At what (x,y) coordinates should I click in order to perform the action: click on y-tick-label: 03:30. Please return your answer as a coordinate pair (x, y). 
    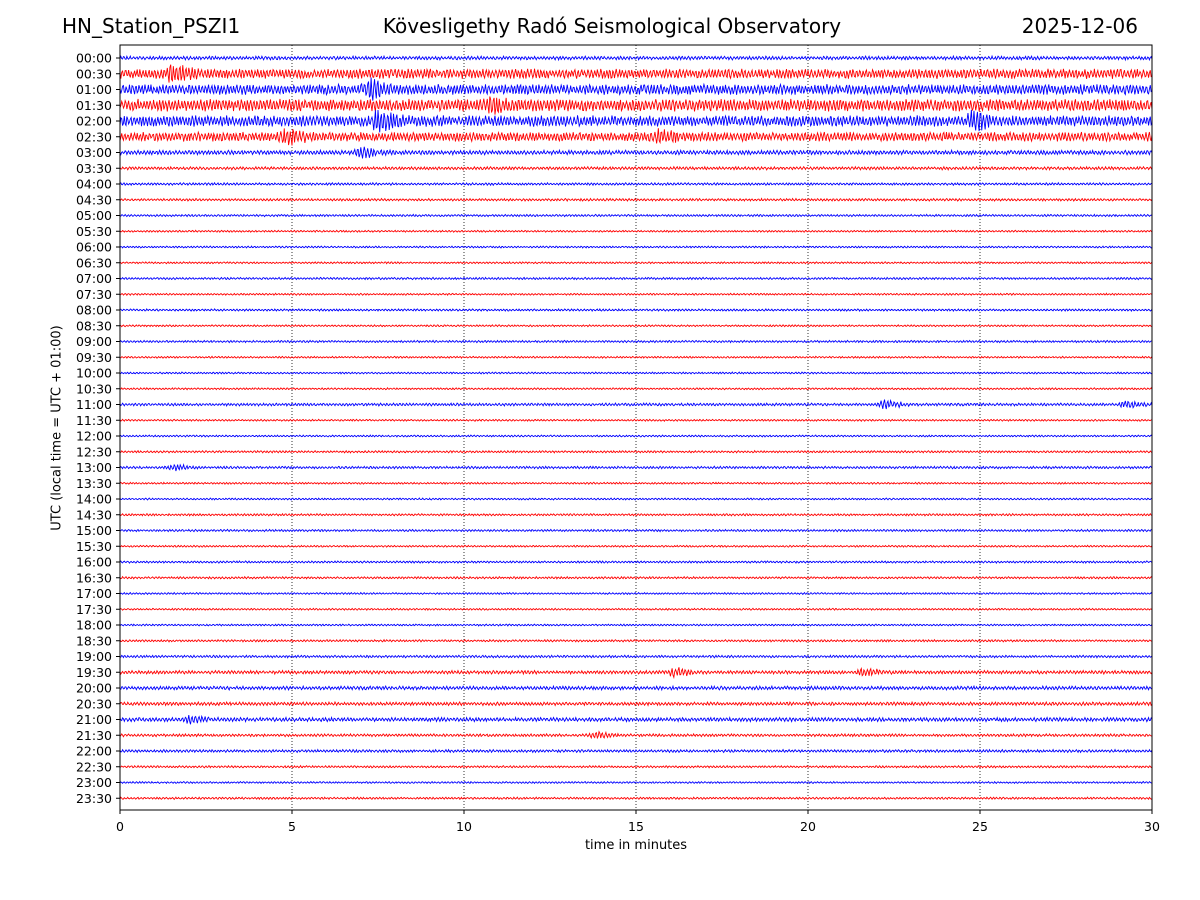
    Looking at the image, I should click on (94, 168).